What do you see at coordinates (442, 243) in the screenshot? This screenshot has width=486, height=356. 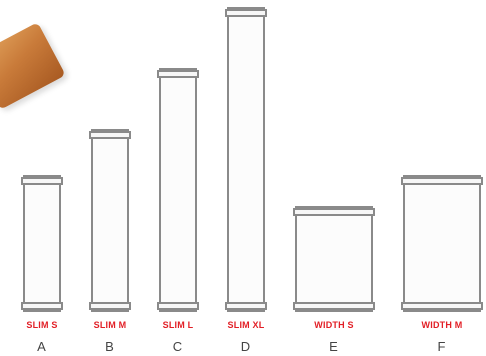 I see `product-width-m` at bounding box center [442, 243].